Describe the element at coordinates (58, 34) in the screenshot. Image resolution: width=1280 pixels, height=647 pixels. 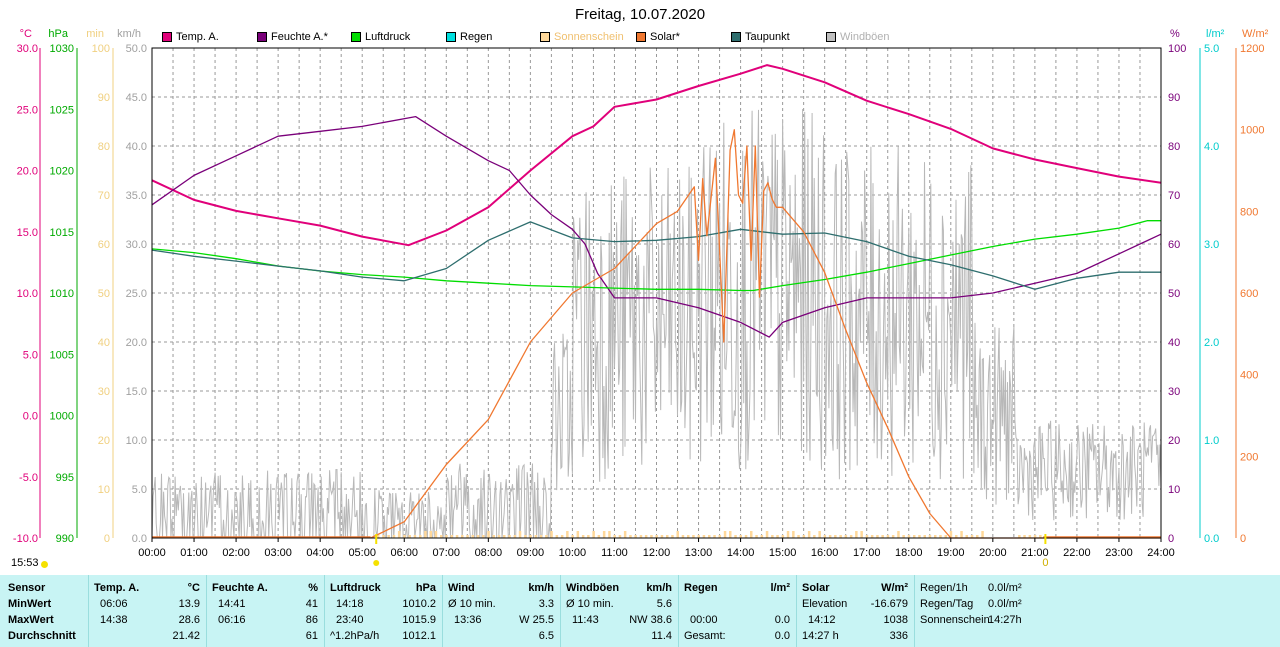
I see `pressure-axis-unit: hPa` at that location.